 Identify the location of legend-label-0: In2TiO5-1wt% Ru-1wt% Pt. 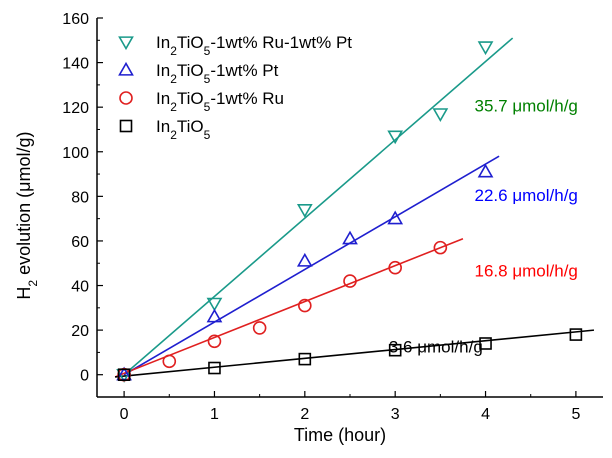
(254, 45).